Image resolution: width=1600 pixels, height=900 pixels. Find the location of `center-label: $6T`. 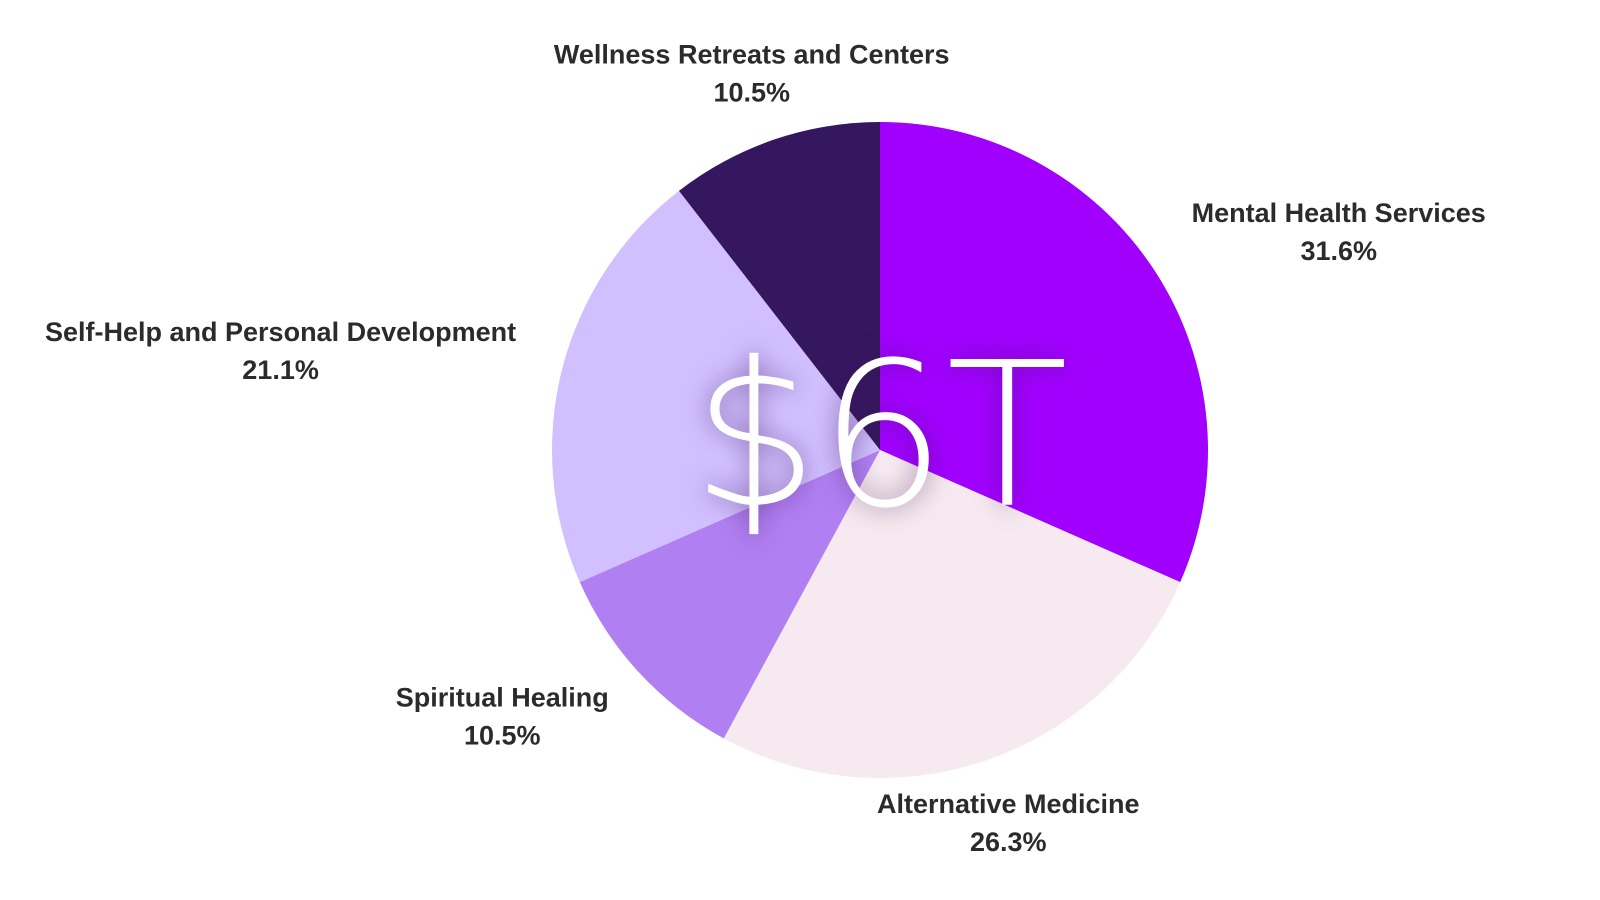

center-label: $6T is located at coordinates (880, 436).